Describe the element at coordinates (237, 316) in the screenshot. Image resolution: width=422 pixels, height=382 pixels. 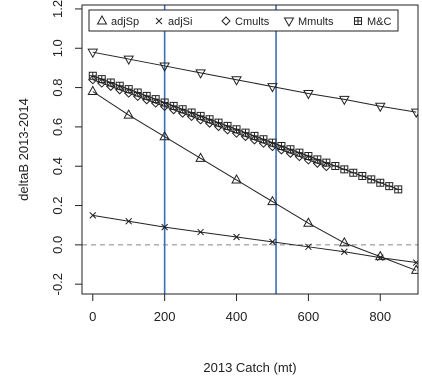
I see `x-tick-label: 400` at that location.